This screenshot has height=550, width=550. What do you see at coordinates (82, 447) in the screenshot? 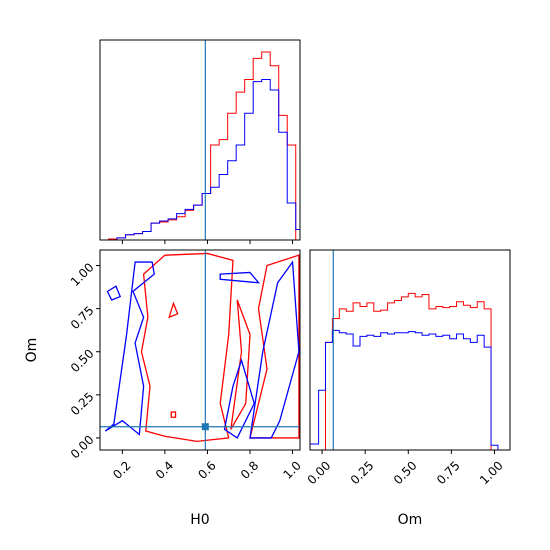
I see `contour-om-ytick-label-0: 0.00` at bounding box center [82, 447].